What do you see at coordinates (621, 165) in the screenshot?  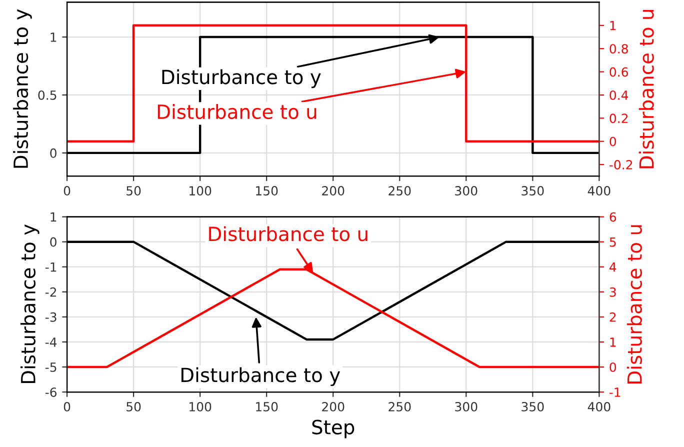 I see `y2-tick-label: -0.2` at bounding box center [621, 165].